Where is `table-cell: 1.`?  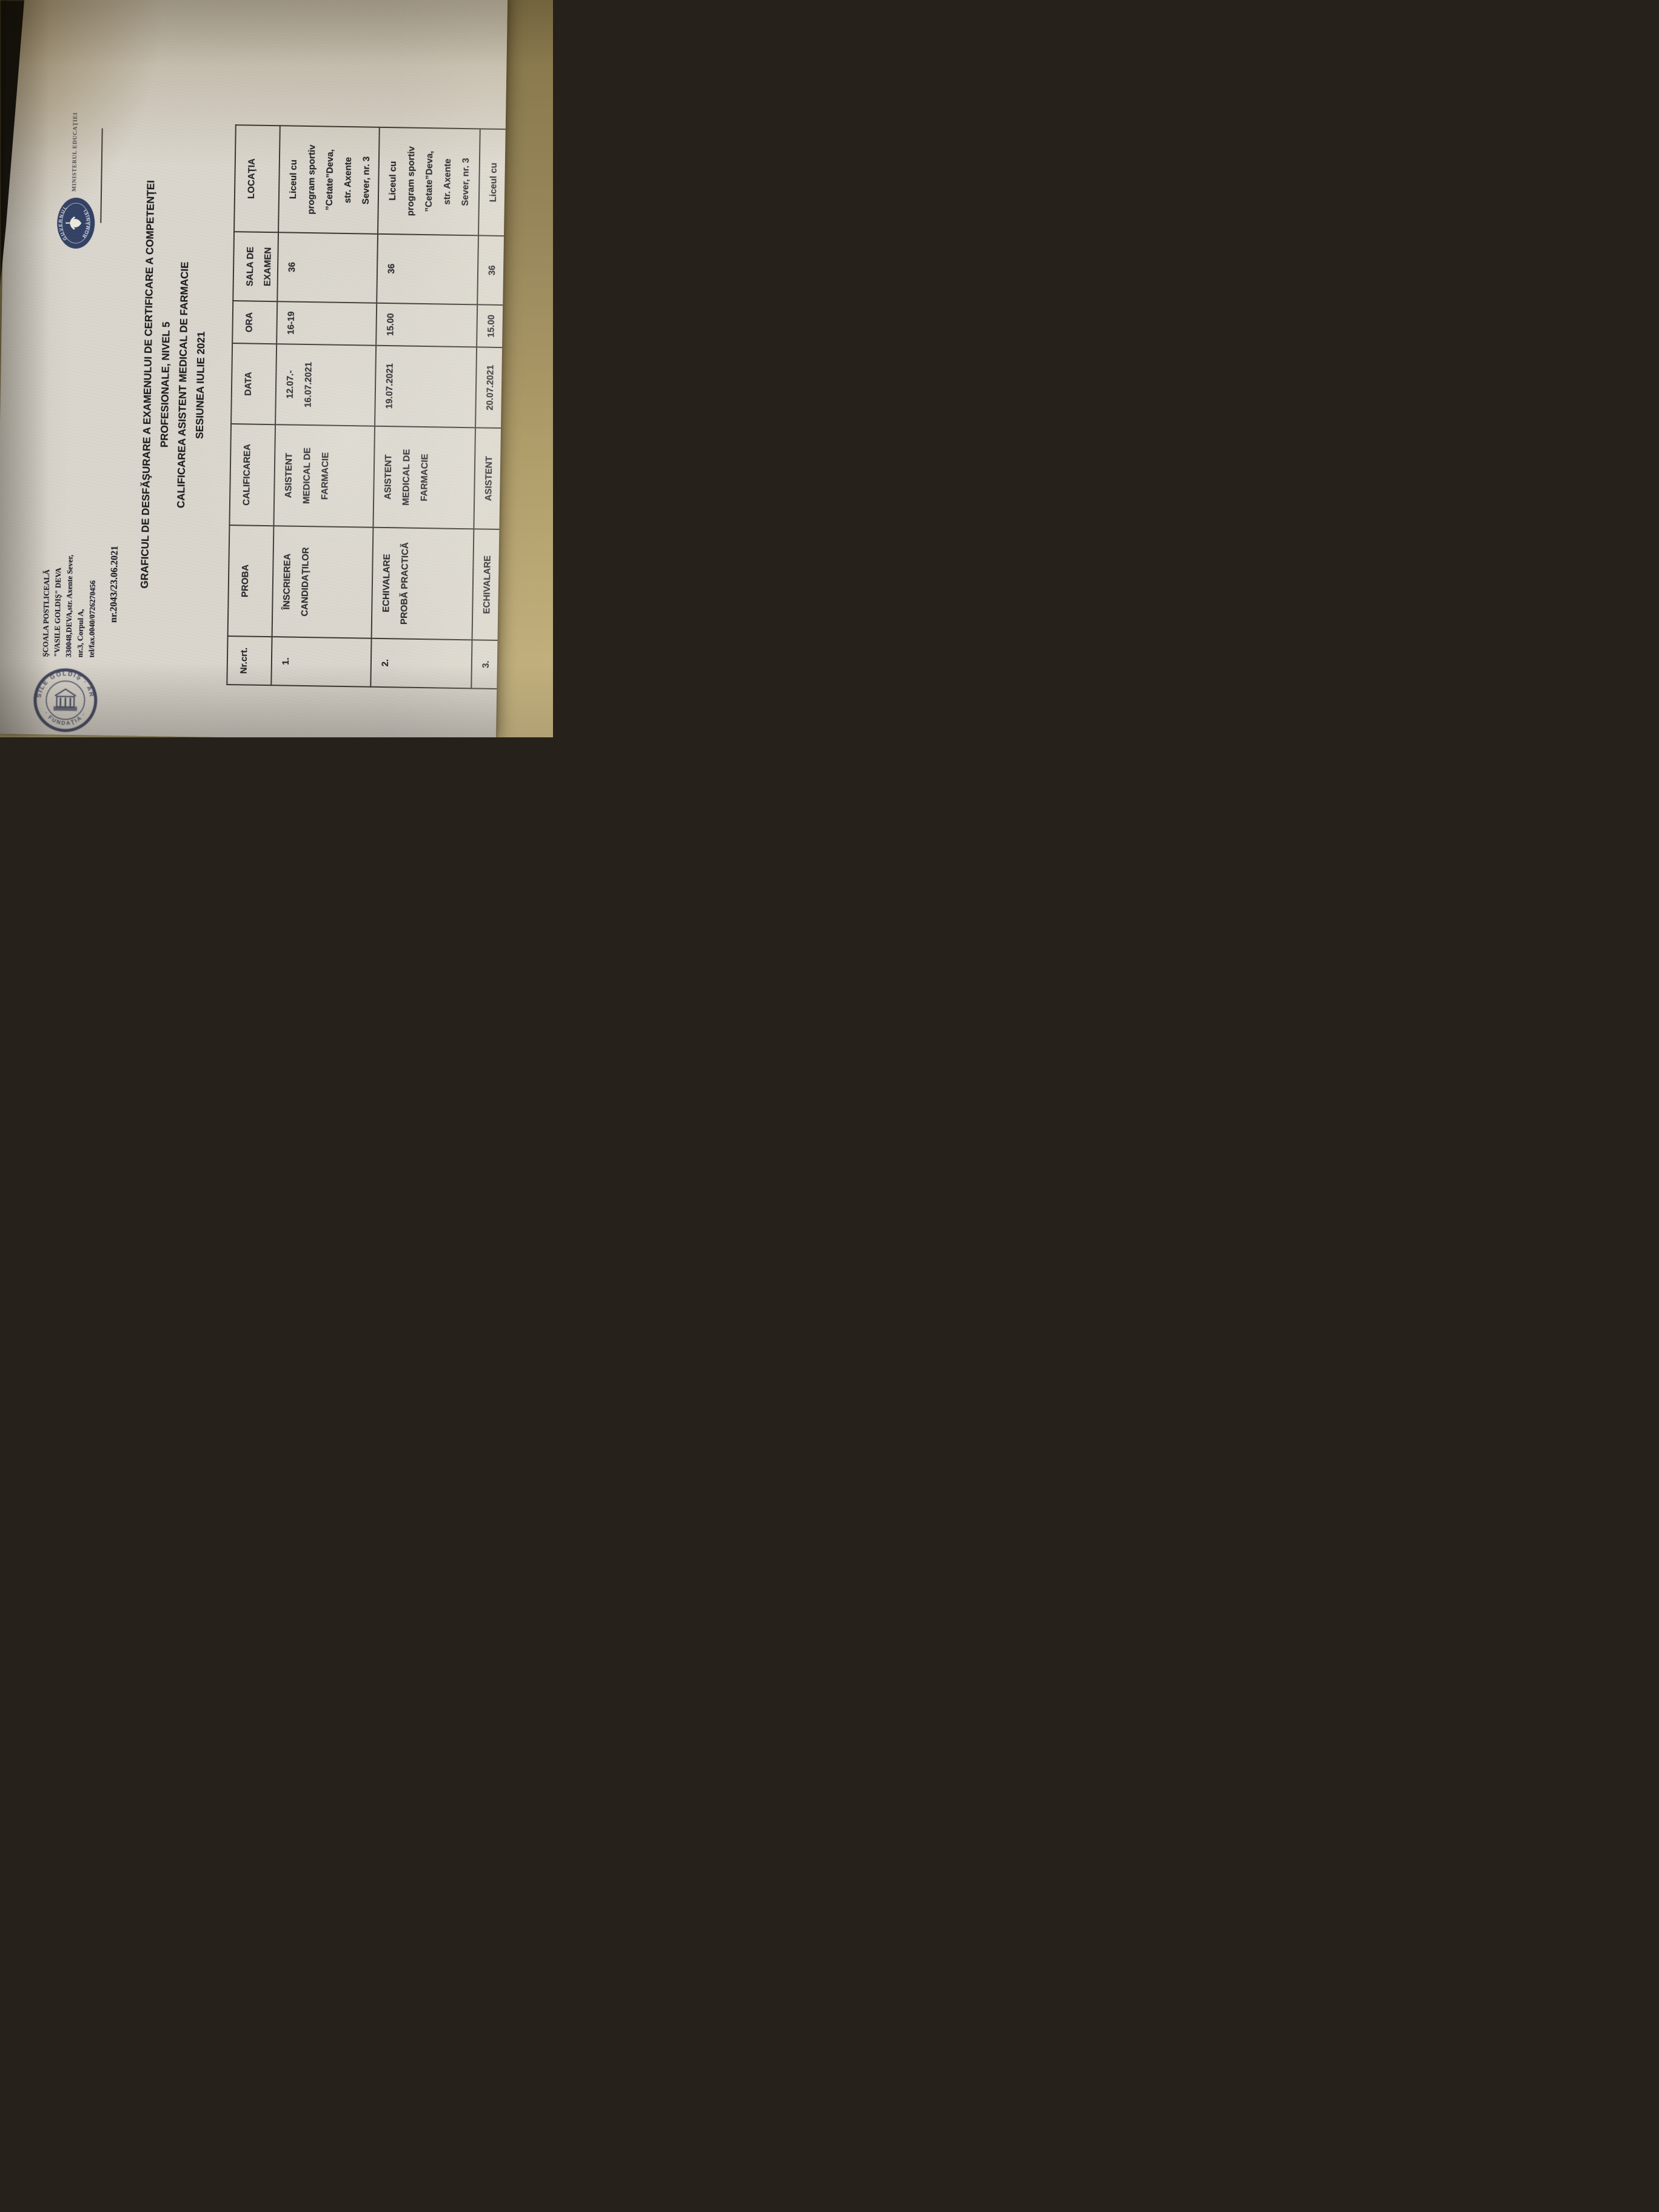 table-cell: 1. is located at coordinates (321, 662).